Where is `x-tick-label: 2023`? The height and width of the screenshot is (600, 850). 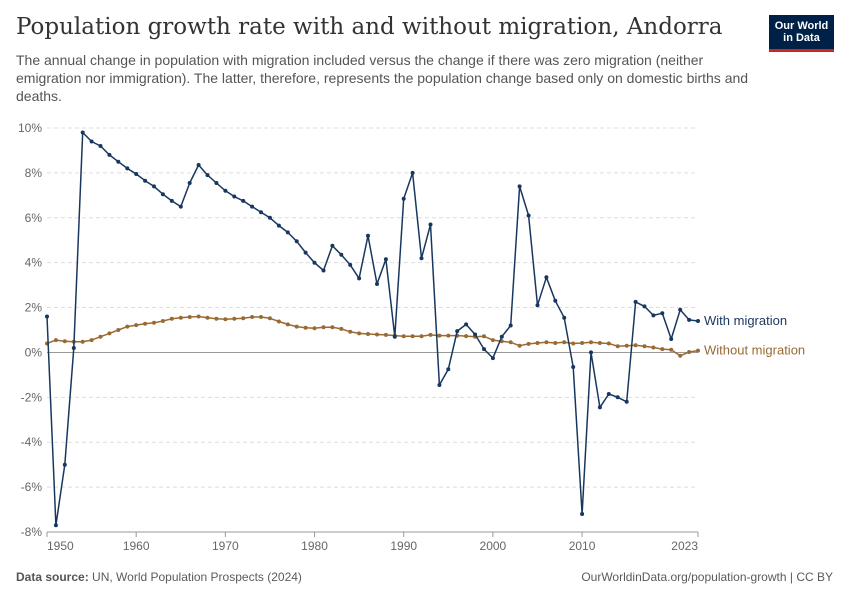
x-tick-label: 2023 is located at coordinates (684, 546).